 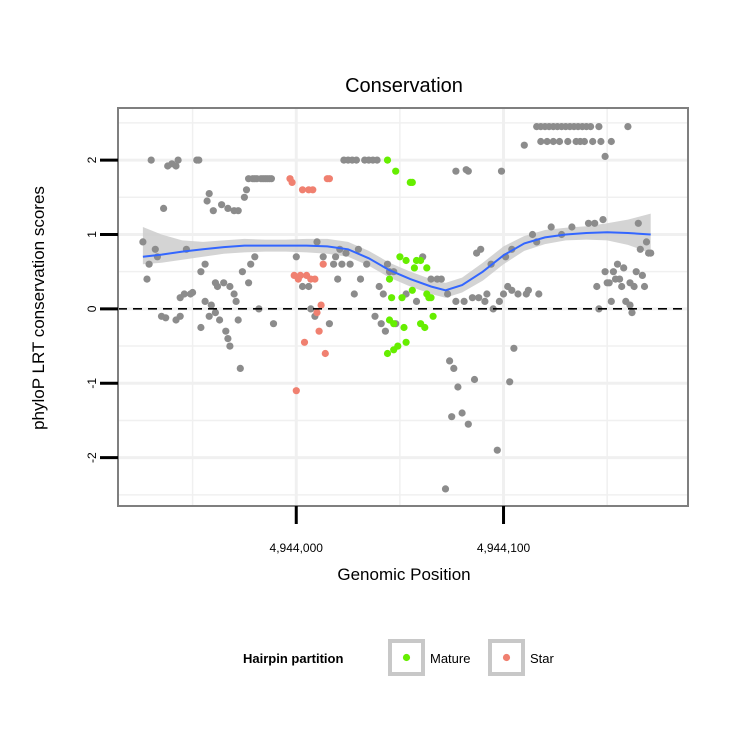 What do you see at coordinates (396, 261) in the screenshot?
I see `smooth-curve` at bounding box center [396, 261].